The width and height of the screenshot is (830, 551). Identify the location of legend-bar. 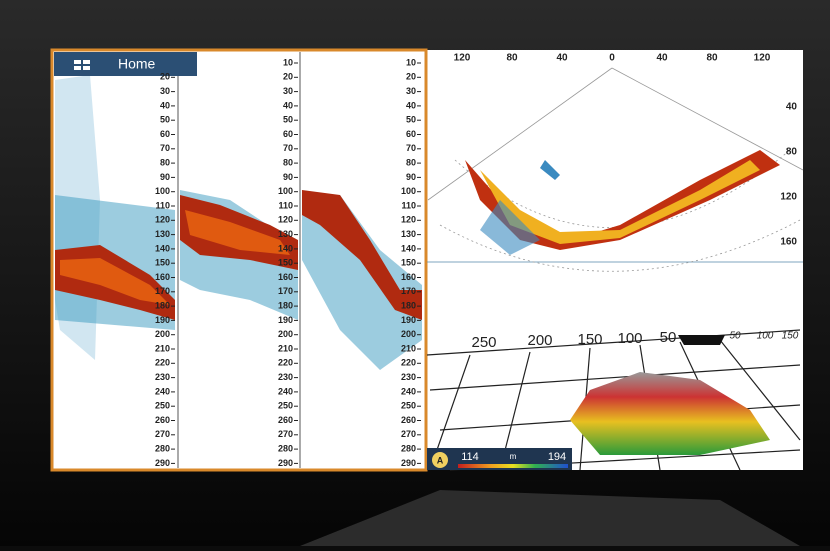
(513, 466).